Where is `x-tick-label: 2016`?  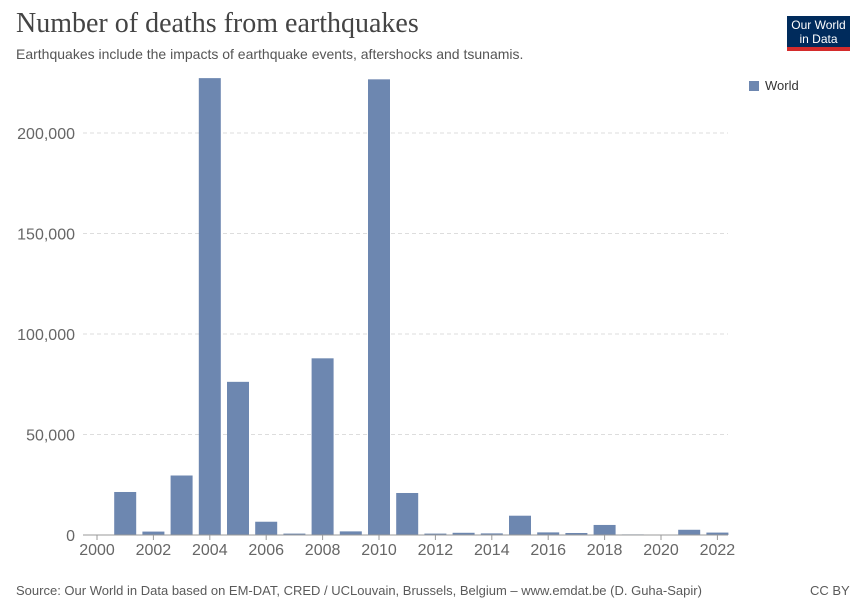
x-tick-label: 2016 is located at coordinates (548, 550).